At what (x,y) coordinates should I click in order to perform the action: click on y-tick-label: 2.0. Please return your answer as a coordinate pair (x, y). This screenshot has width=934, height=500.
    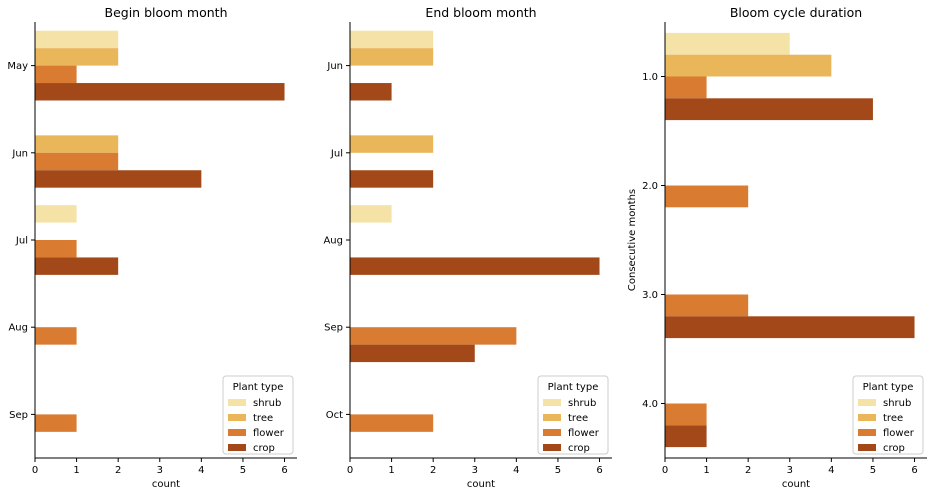
    Looking at the image, I should click on (650, 186).